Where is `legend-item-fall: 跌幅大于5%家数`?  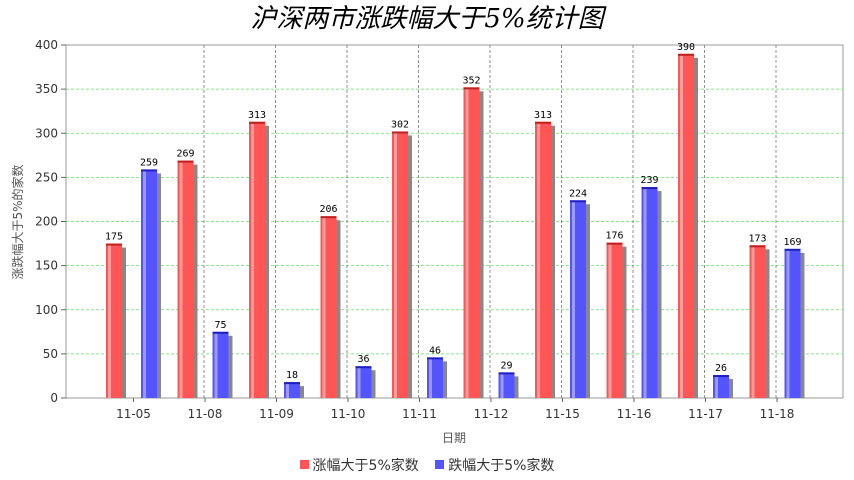
legend-item-fall: 跌幅大于5%家数 is located at coordinates (494, 465).